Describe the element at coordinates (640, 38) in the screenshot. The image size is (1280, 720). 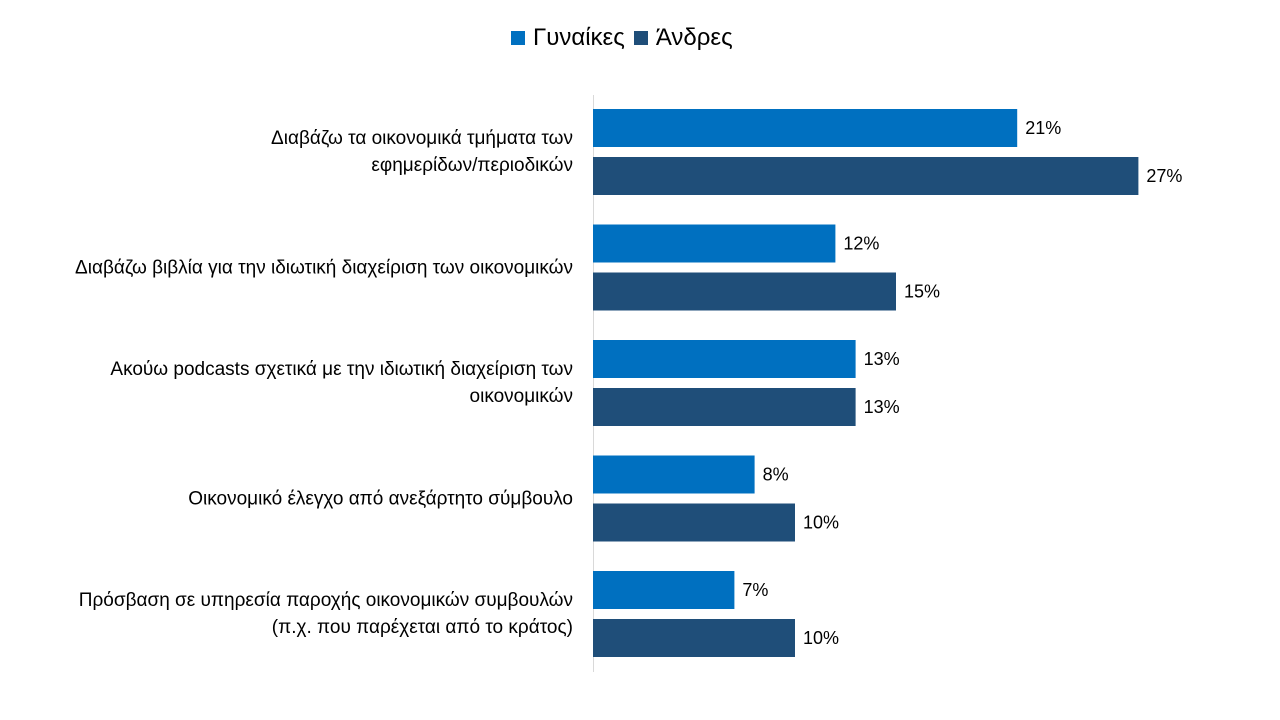
I see `legend-swatch-men` at that location.